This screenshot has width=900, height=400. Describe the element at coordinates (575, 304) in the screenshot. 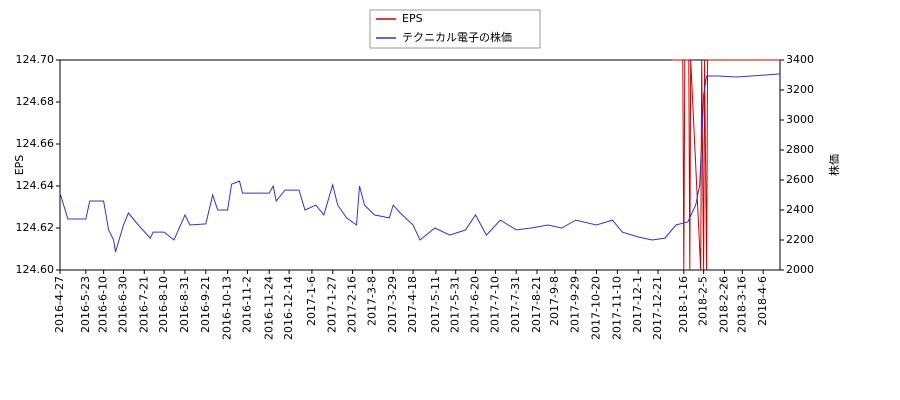

I see `x-tick-label: 2017-9-29` at that location.